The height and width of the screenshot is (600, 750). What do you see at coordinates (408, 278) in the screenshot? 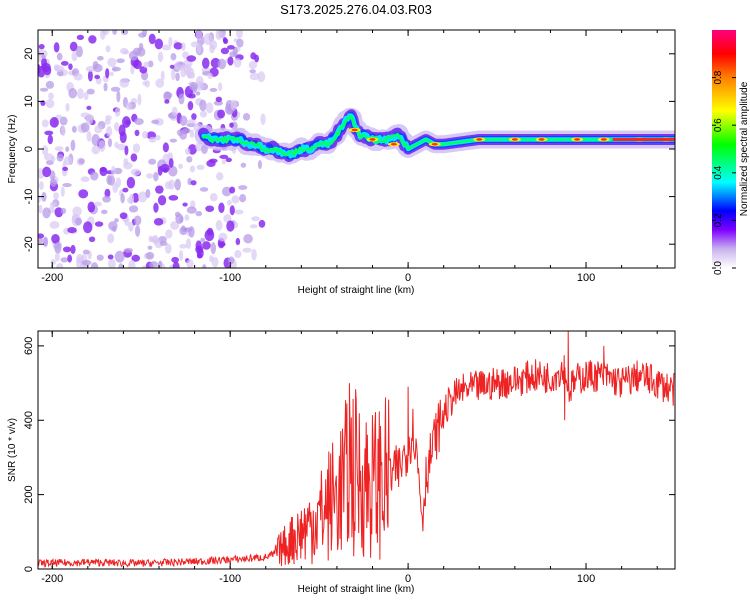
I see `spectrogram-xtick-label: 0` at bounding box center [408, 278].